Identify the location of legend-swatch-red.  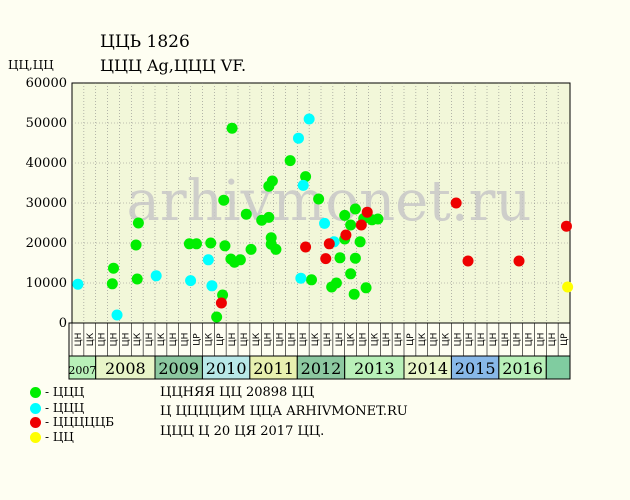
(35, 422).